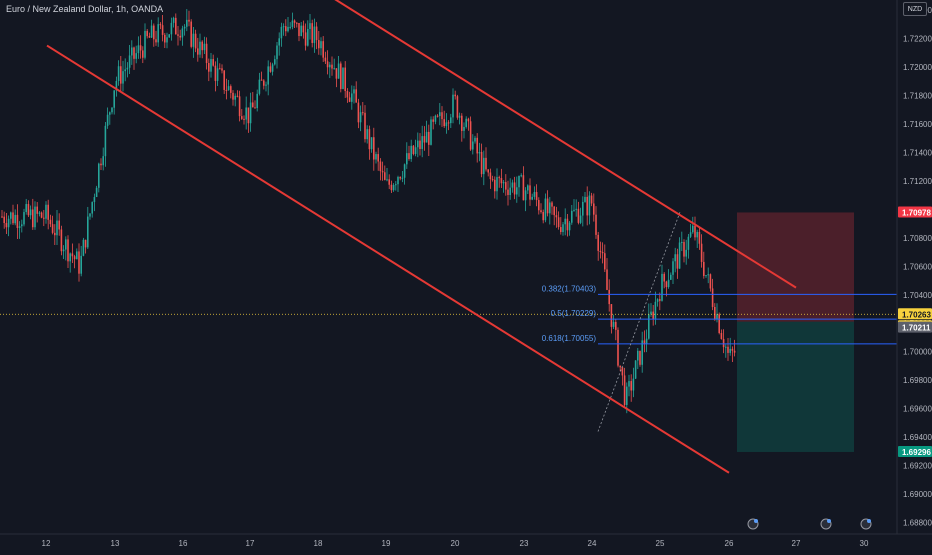  What do you see at coordinates (569, 288) in the screenshot?
I see `fib-level-label: 0.382(1.70403)` at bounding box center [569, 288].